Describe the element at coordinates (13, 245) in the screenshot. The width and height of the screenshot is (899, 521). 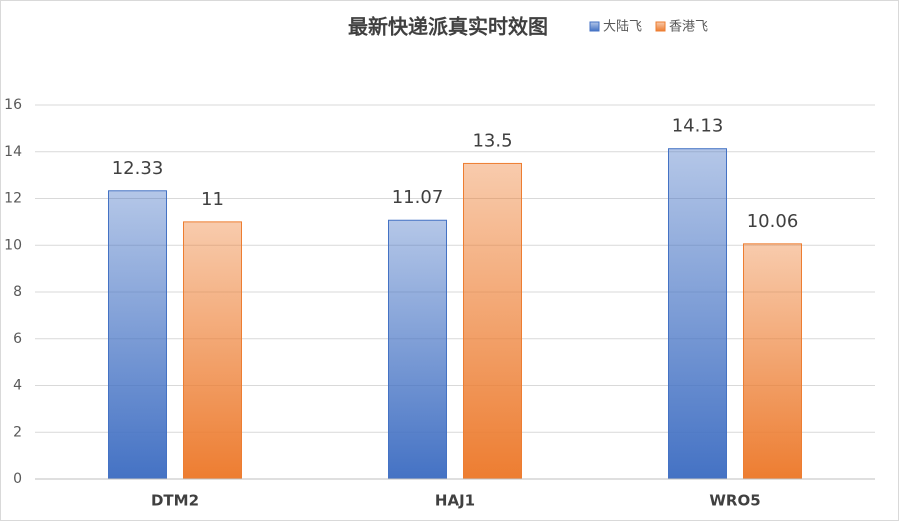
I see `y-tick-label: 10` at that location.